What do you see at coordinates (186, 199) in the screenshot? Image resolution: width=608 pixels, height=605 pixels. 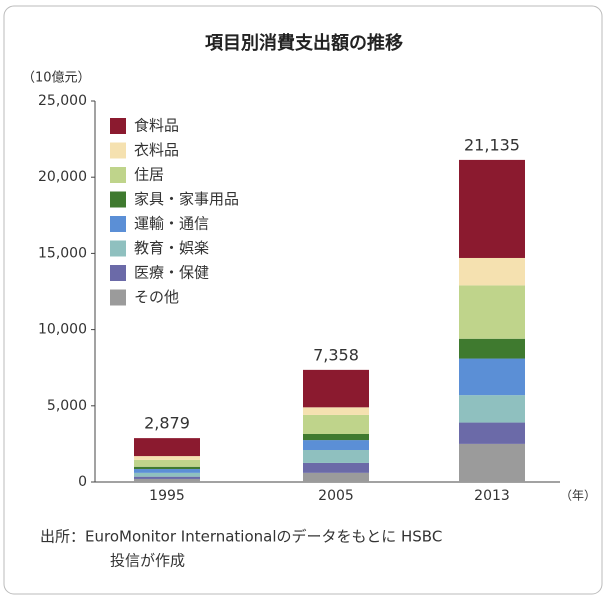 I see `legend-label: 家具・家事用品` at bounding box center [186, 199].